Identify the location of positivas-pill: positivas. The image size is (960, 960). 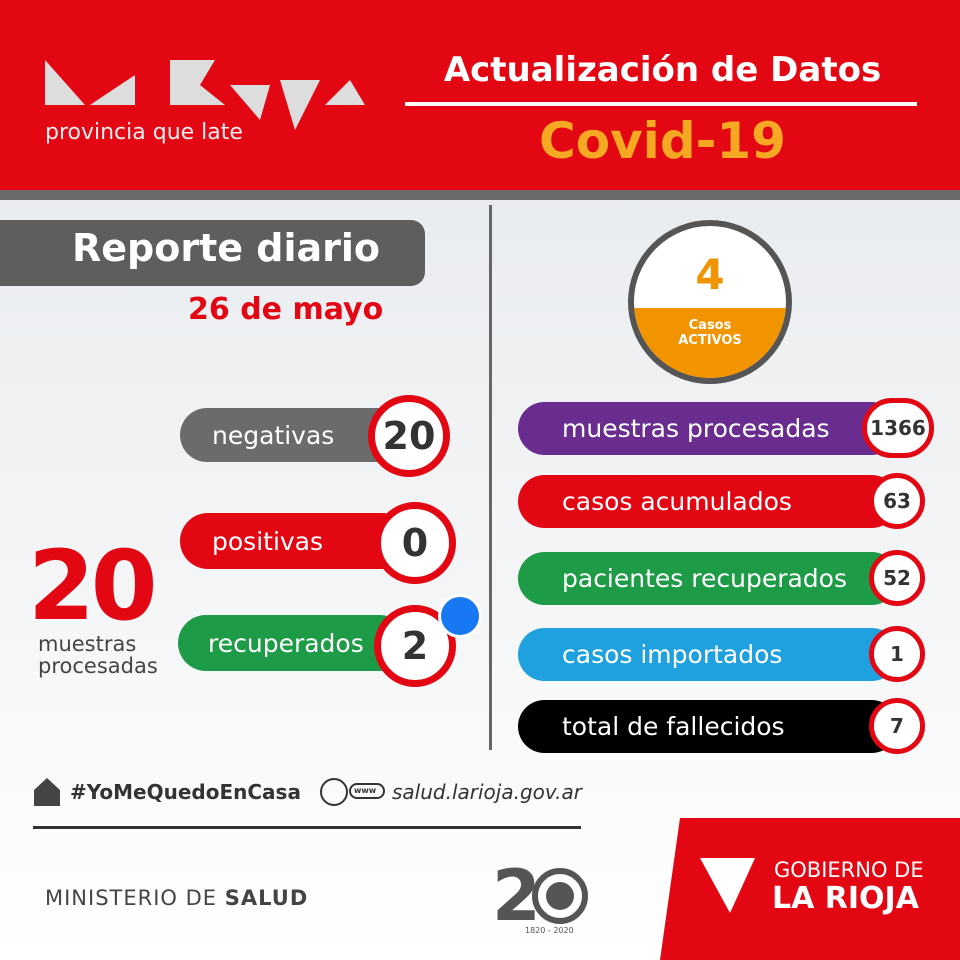
(295, 541).